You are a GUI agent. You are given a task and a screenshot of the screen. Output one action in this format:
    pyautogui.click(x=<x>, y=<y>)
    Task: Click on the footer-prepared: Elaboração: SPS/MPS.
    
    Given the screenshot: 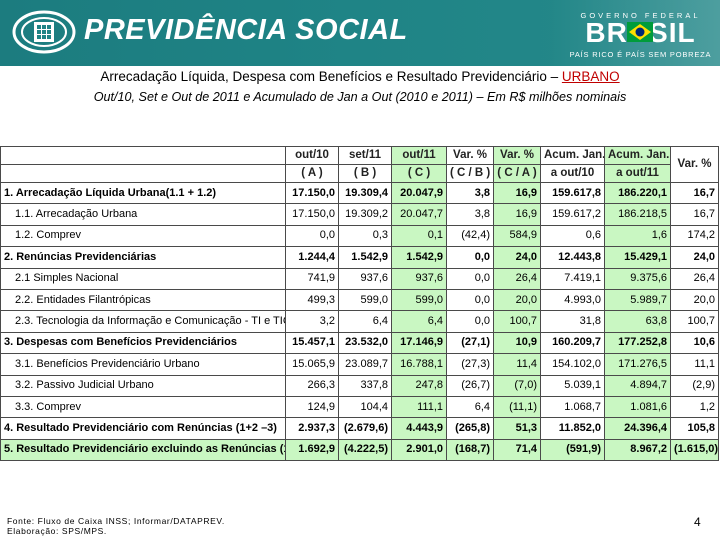 What is the action you would take?
    pyautogui.click(x=57, y=531)
    